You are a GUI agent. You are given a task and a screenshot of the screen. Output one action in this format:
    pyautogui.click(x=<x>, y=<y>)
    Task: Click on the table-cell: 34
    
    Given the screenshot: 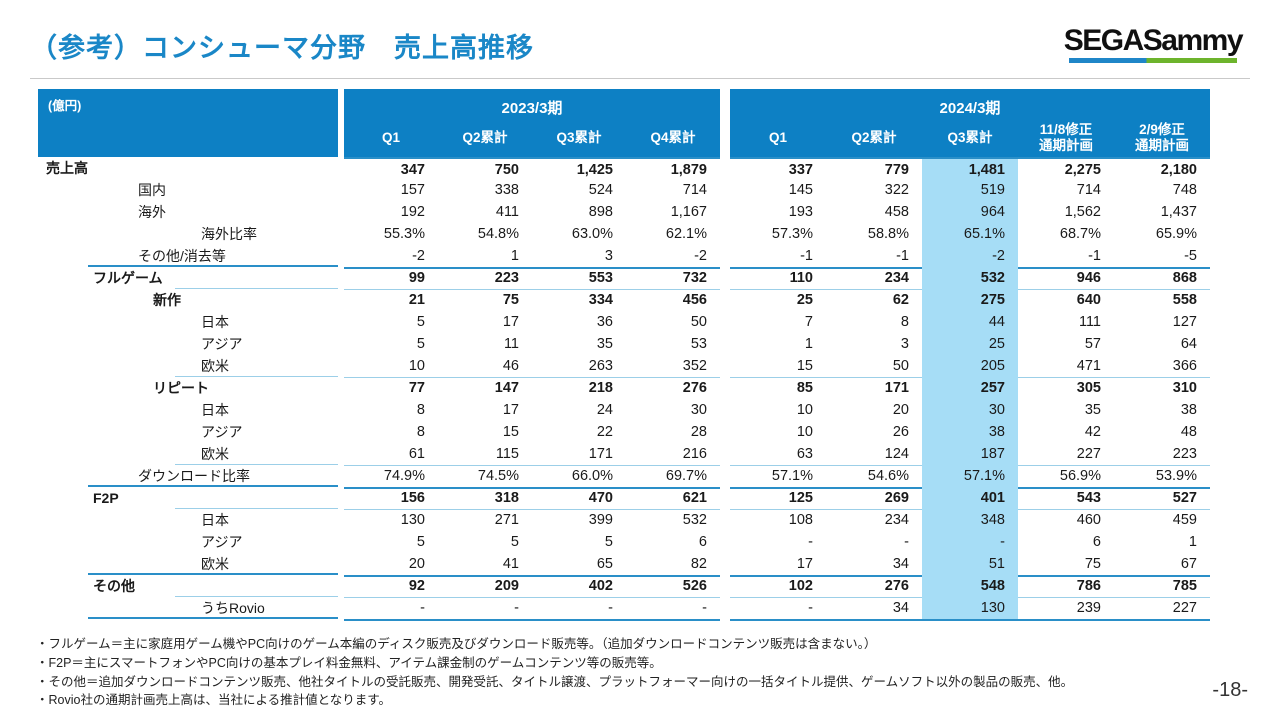 What is the action you would take?
    pyautogui.click(x=874, y=565)
    